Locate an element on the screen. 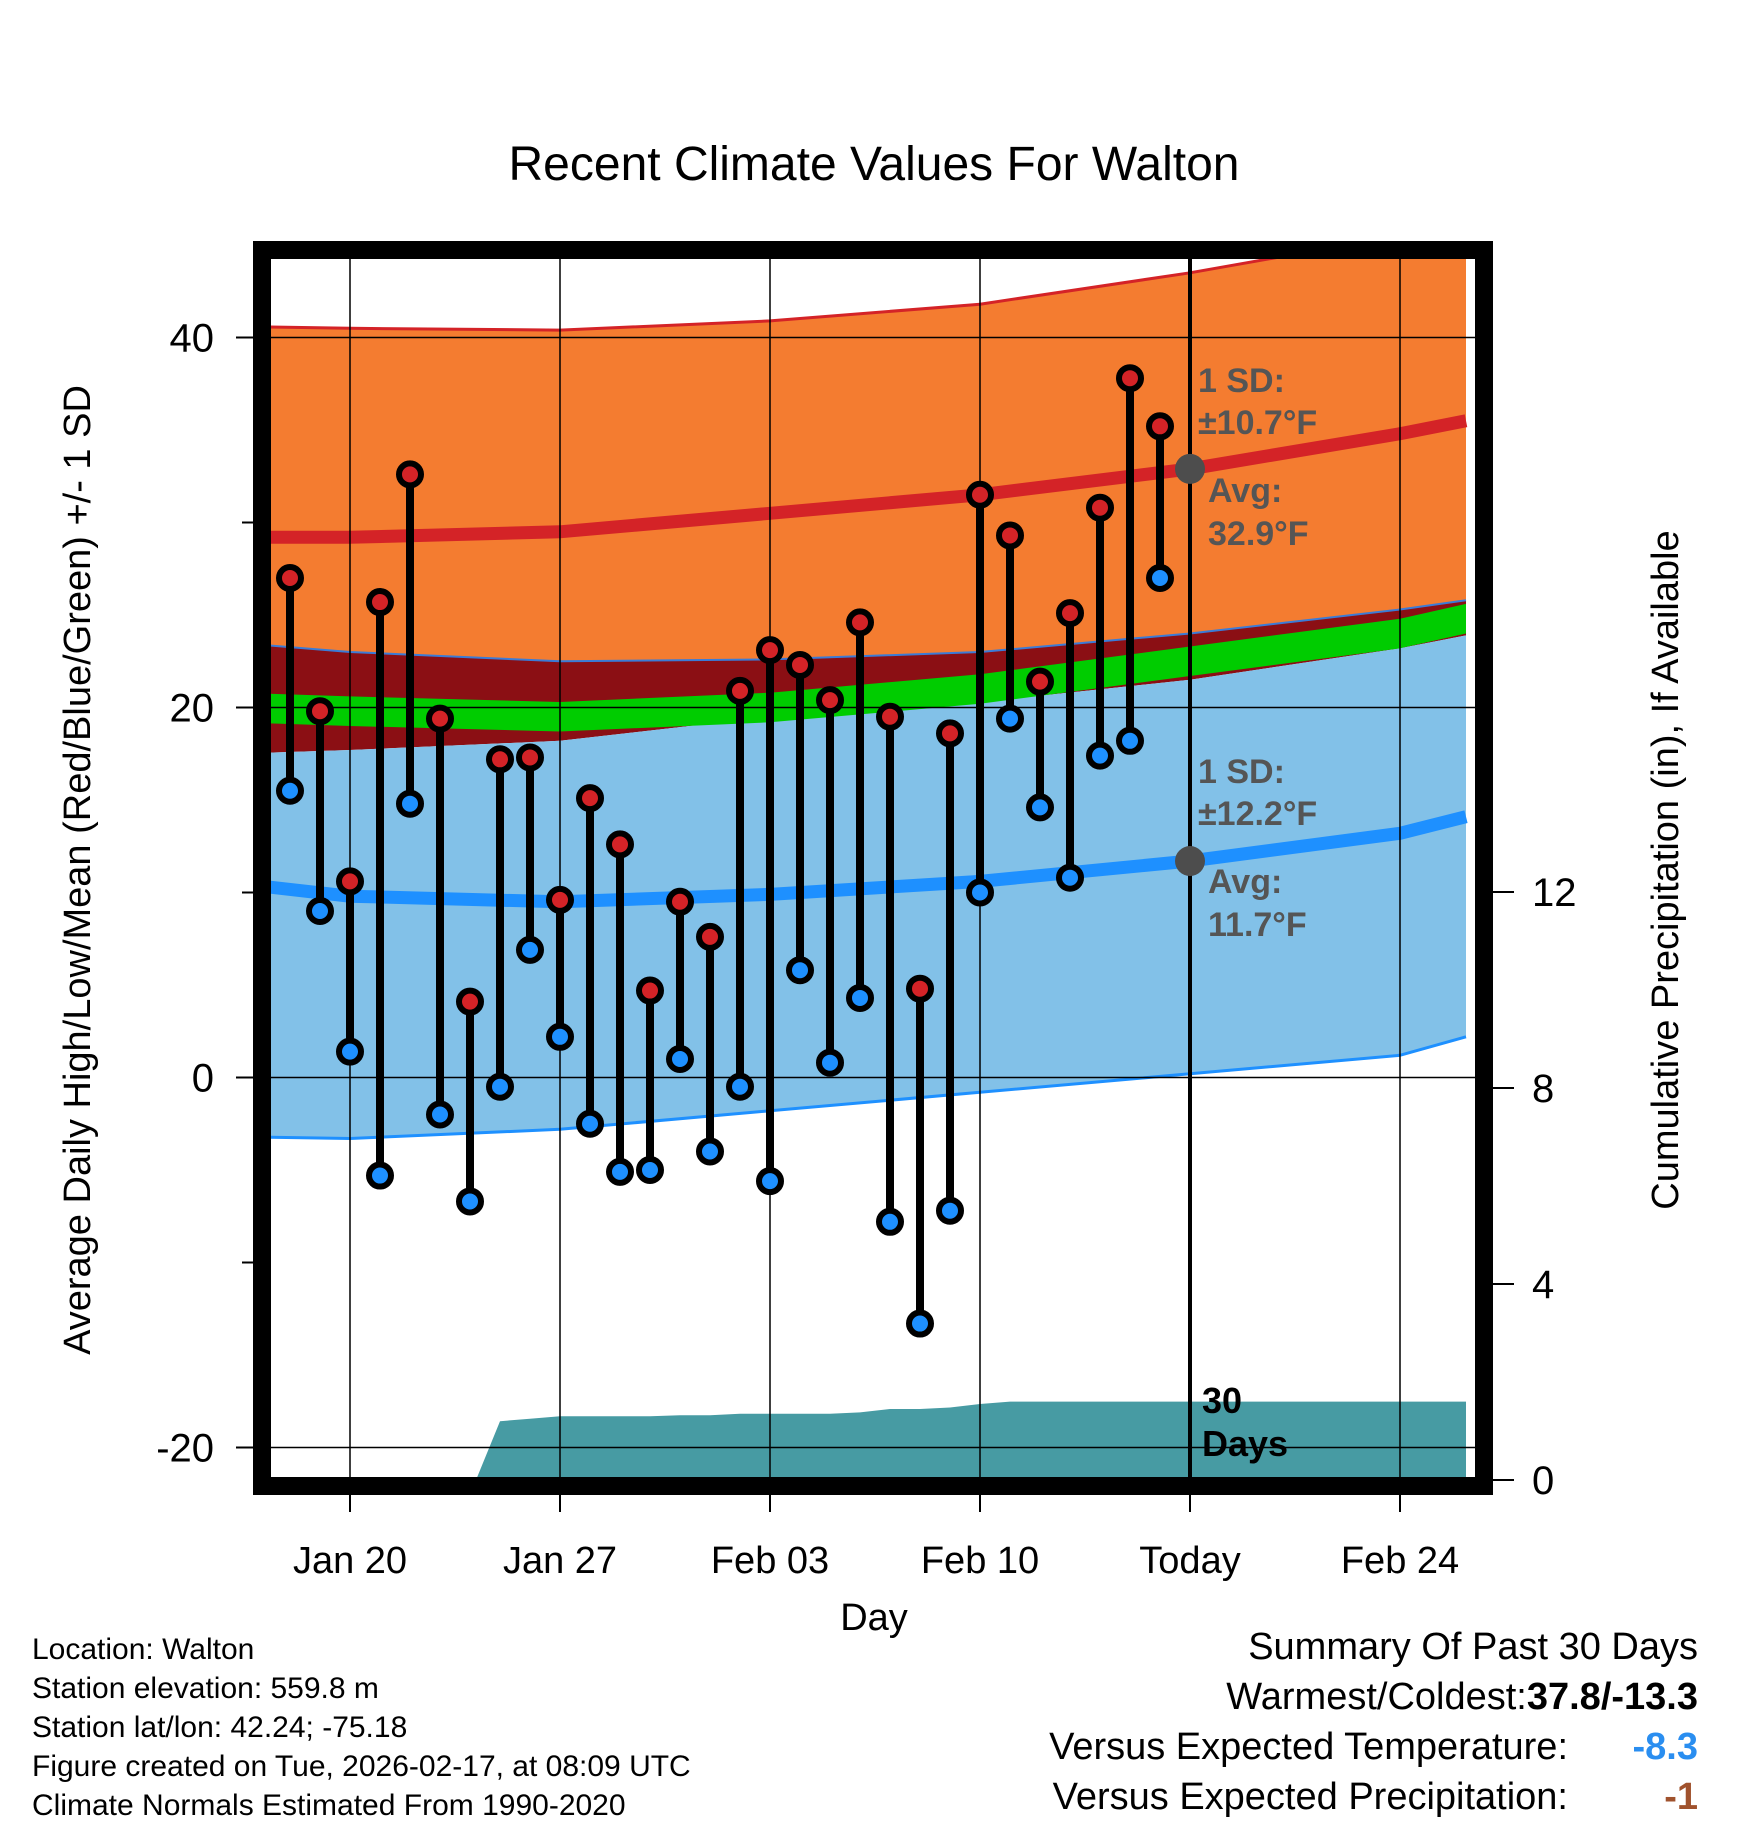 The image size is (1748, 1828). low-avg-label: Avg: is located at coordinates (1245, 882).